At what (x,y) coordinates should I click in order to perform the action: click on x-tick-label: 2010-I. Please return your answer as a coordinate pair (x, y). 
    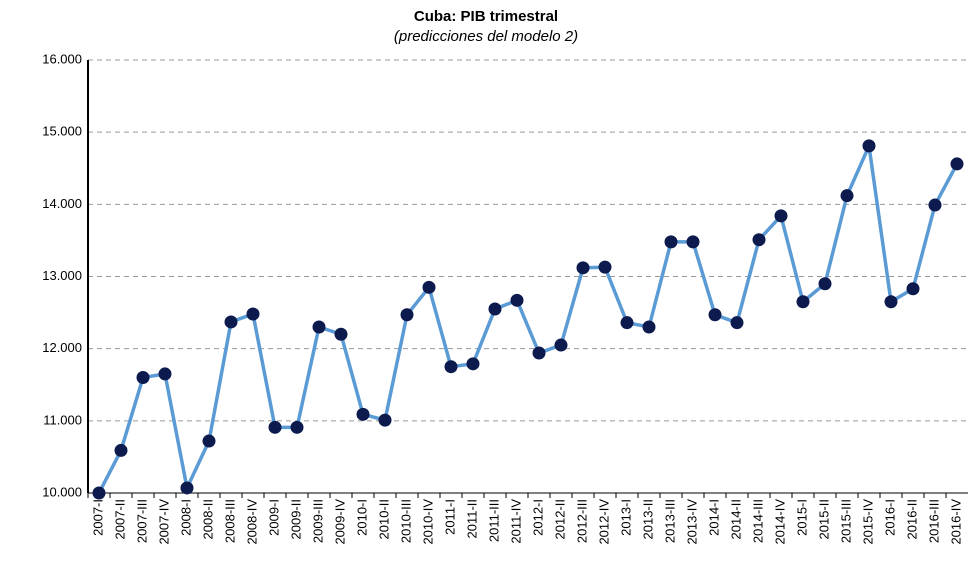
    Looking at the image, I should click on (361, 517).